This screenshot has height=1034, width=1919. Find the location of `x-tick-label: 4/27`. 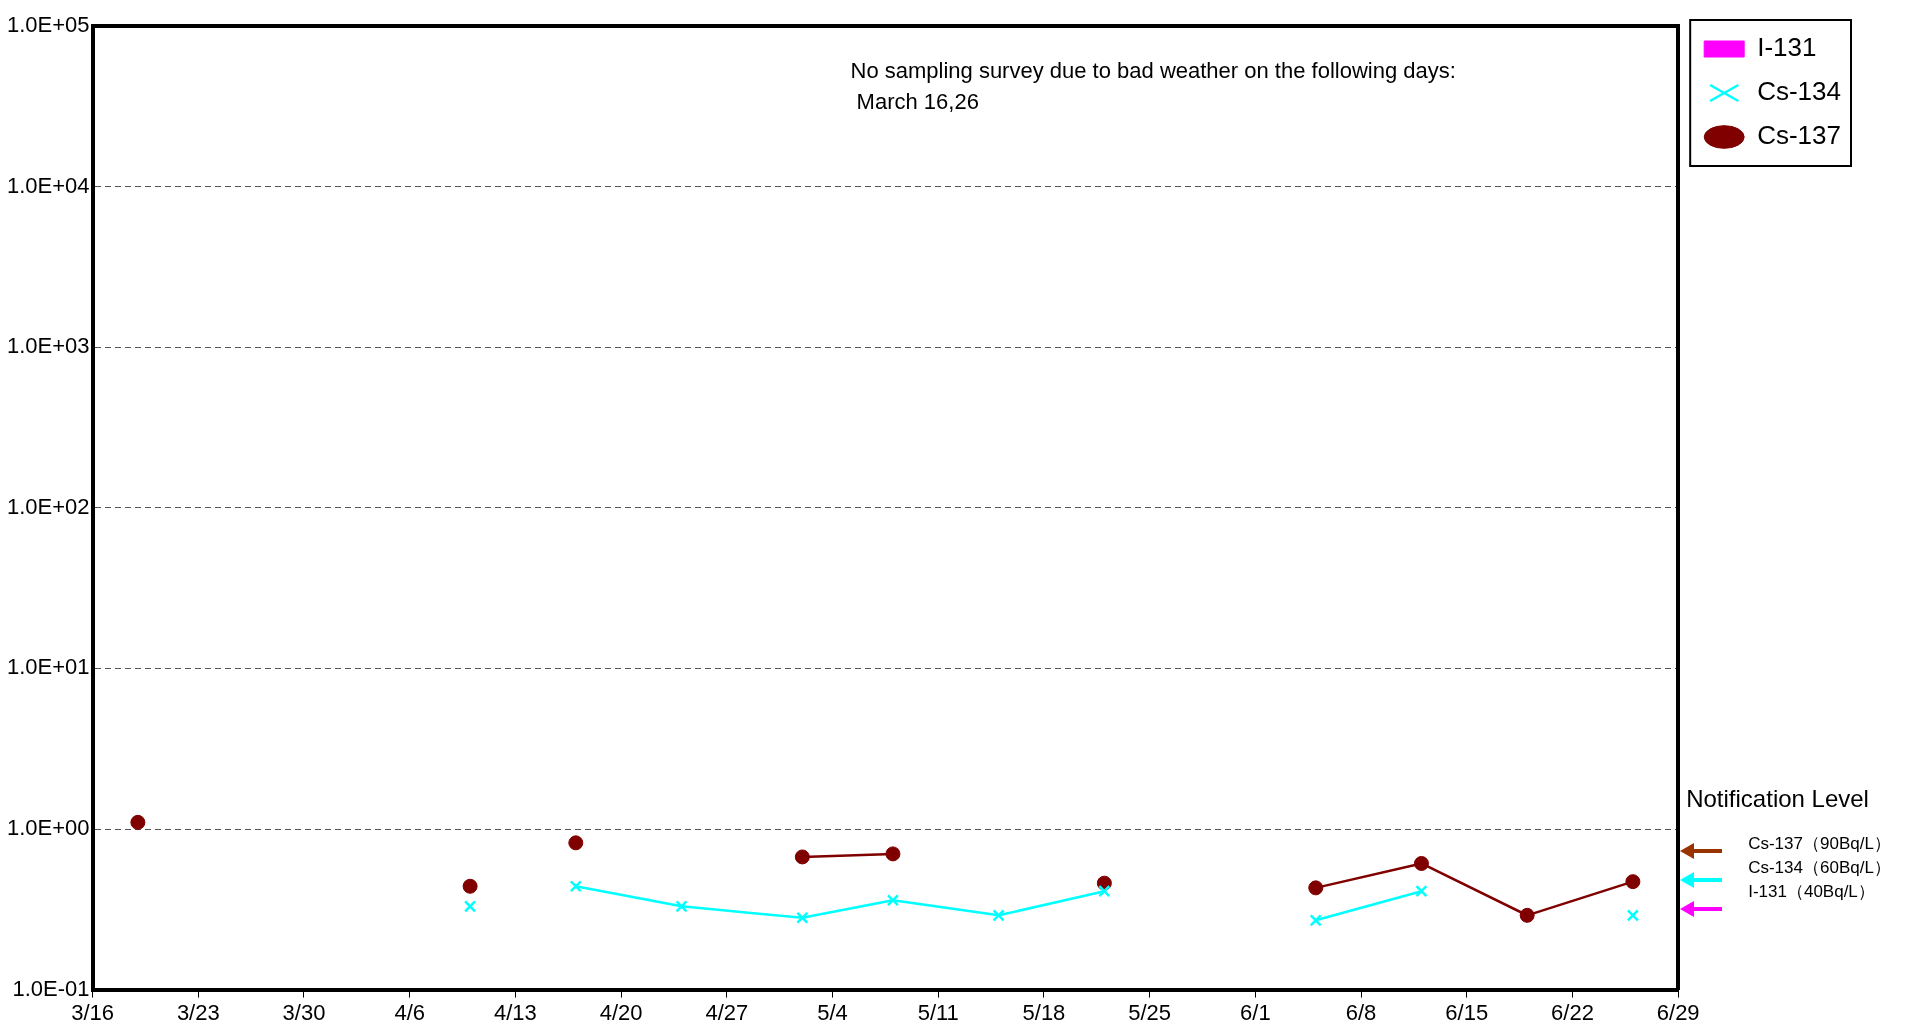

x-tick-label: 4/27 is located at coordinates (727, 1012).